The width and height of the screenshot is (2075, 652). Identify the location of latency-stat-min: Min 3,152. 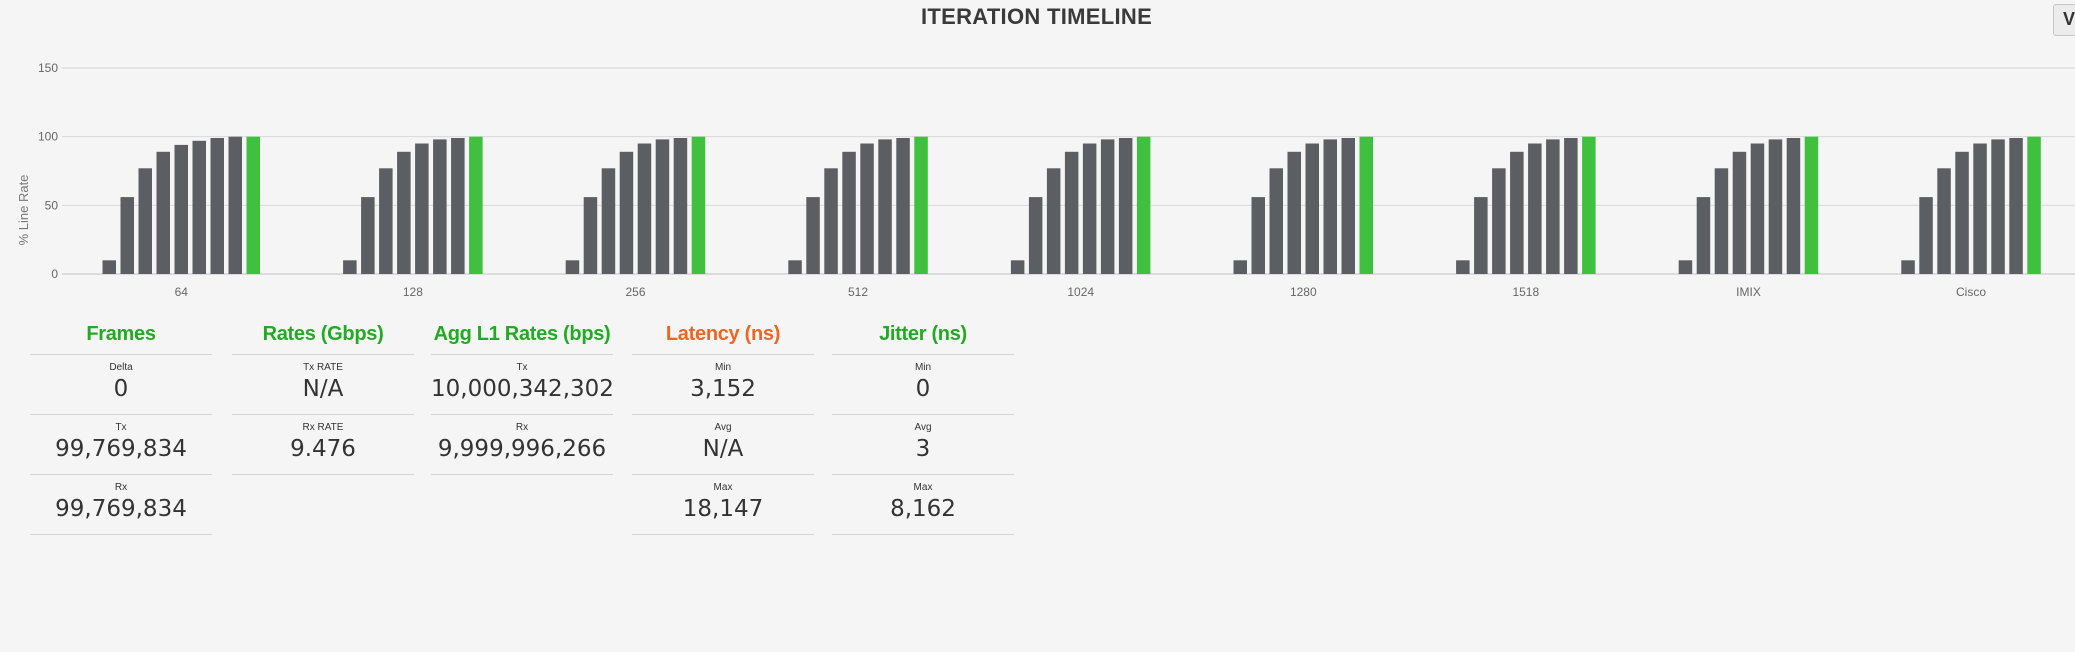
(723, 385).